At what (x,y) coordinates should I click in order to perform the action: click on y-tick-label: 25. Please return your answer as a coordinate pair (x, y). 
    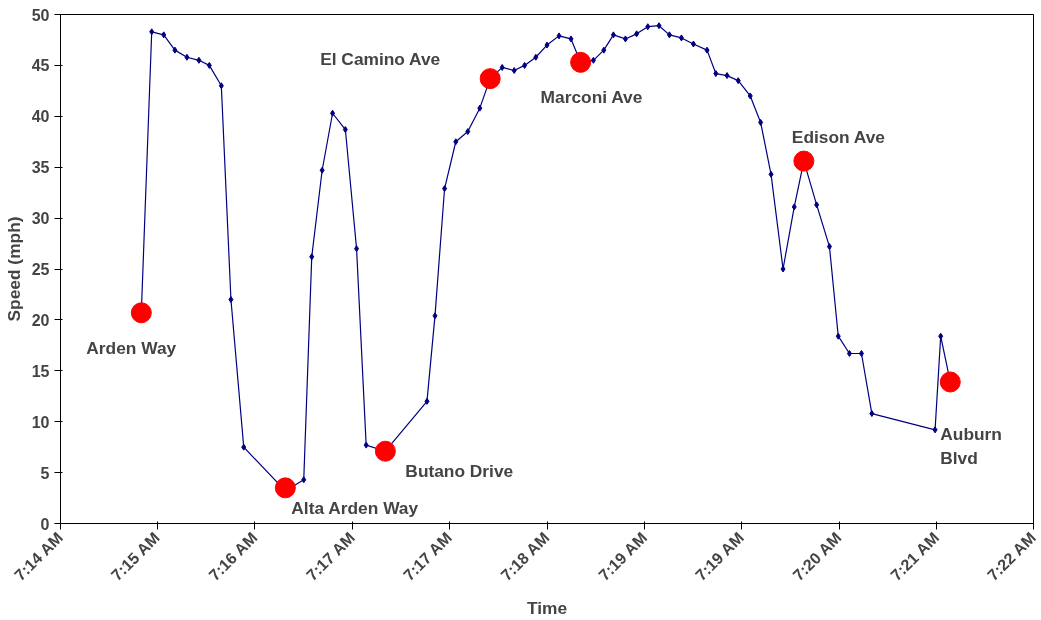
    Looking at the image, I should click on (40, 269).